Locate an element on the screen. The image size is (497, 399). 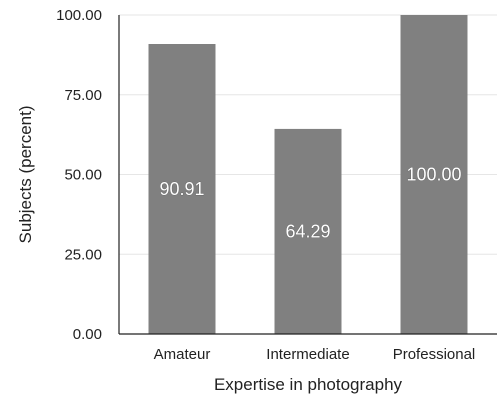
data-label: 90.91 is located at coordinates (181, 189).